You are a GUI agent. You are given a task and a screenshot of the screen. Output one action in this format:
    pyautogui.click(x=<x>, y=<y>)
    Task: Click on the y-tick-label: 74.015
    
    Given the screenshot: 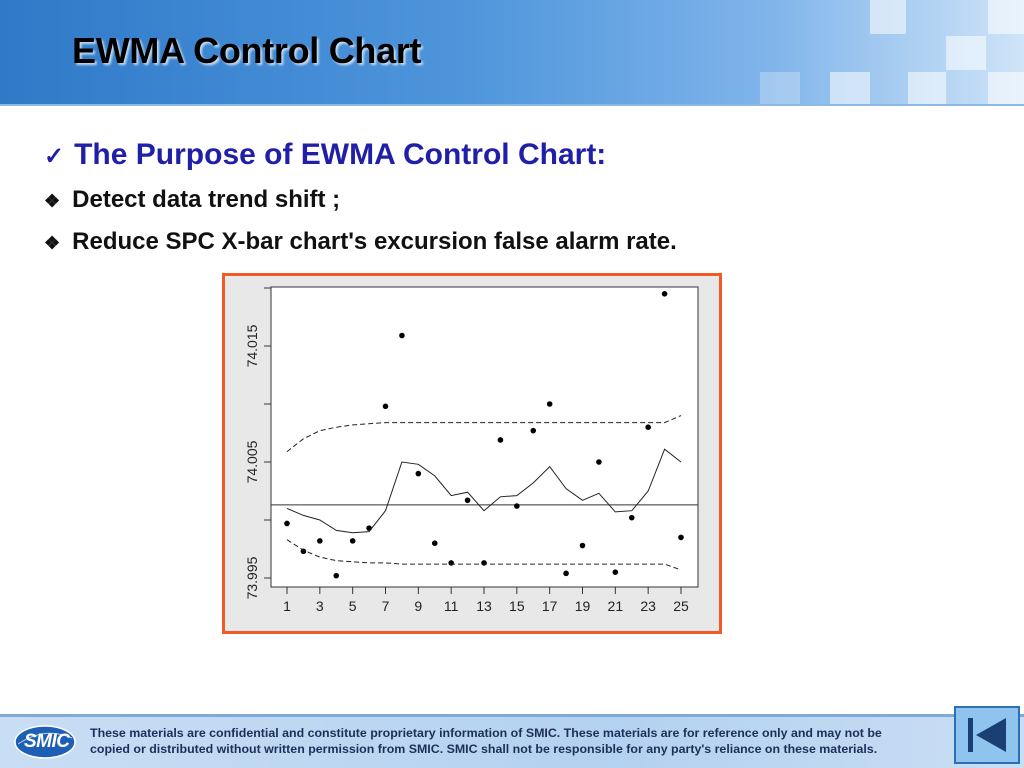 What is the action you would take?
    pyautogui.click(x=252, y=345)
    